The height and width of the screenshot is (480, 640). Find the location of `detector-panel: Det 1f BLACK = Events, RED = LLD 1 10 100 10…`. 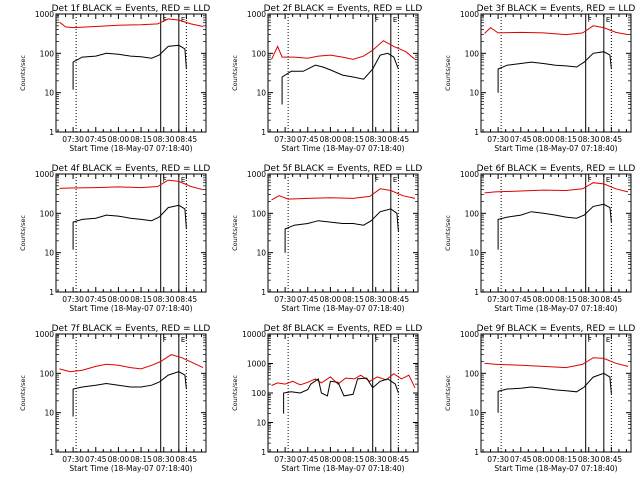

detector-panel: Det 1f BLACK = Events, RED = LLD 1 10 100 10… is located at coordinates (114, 78).